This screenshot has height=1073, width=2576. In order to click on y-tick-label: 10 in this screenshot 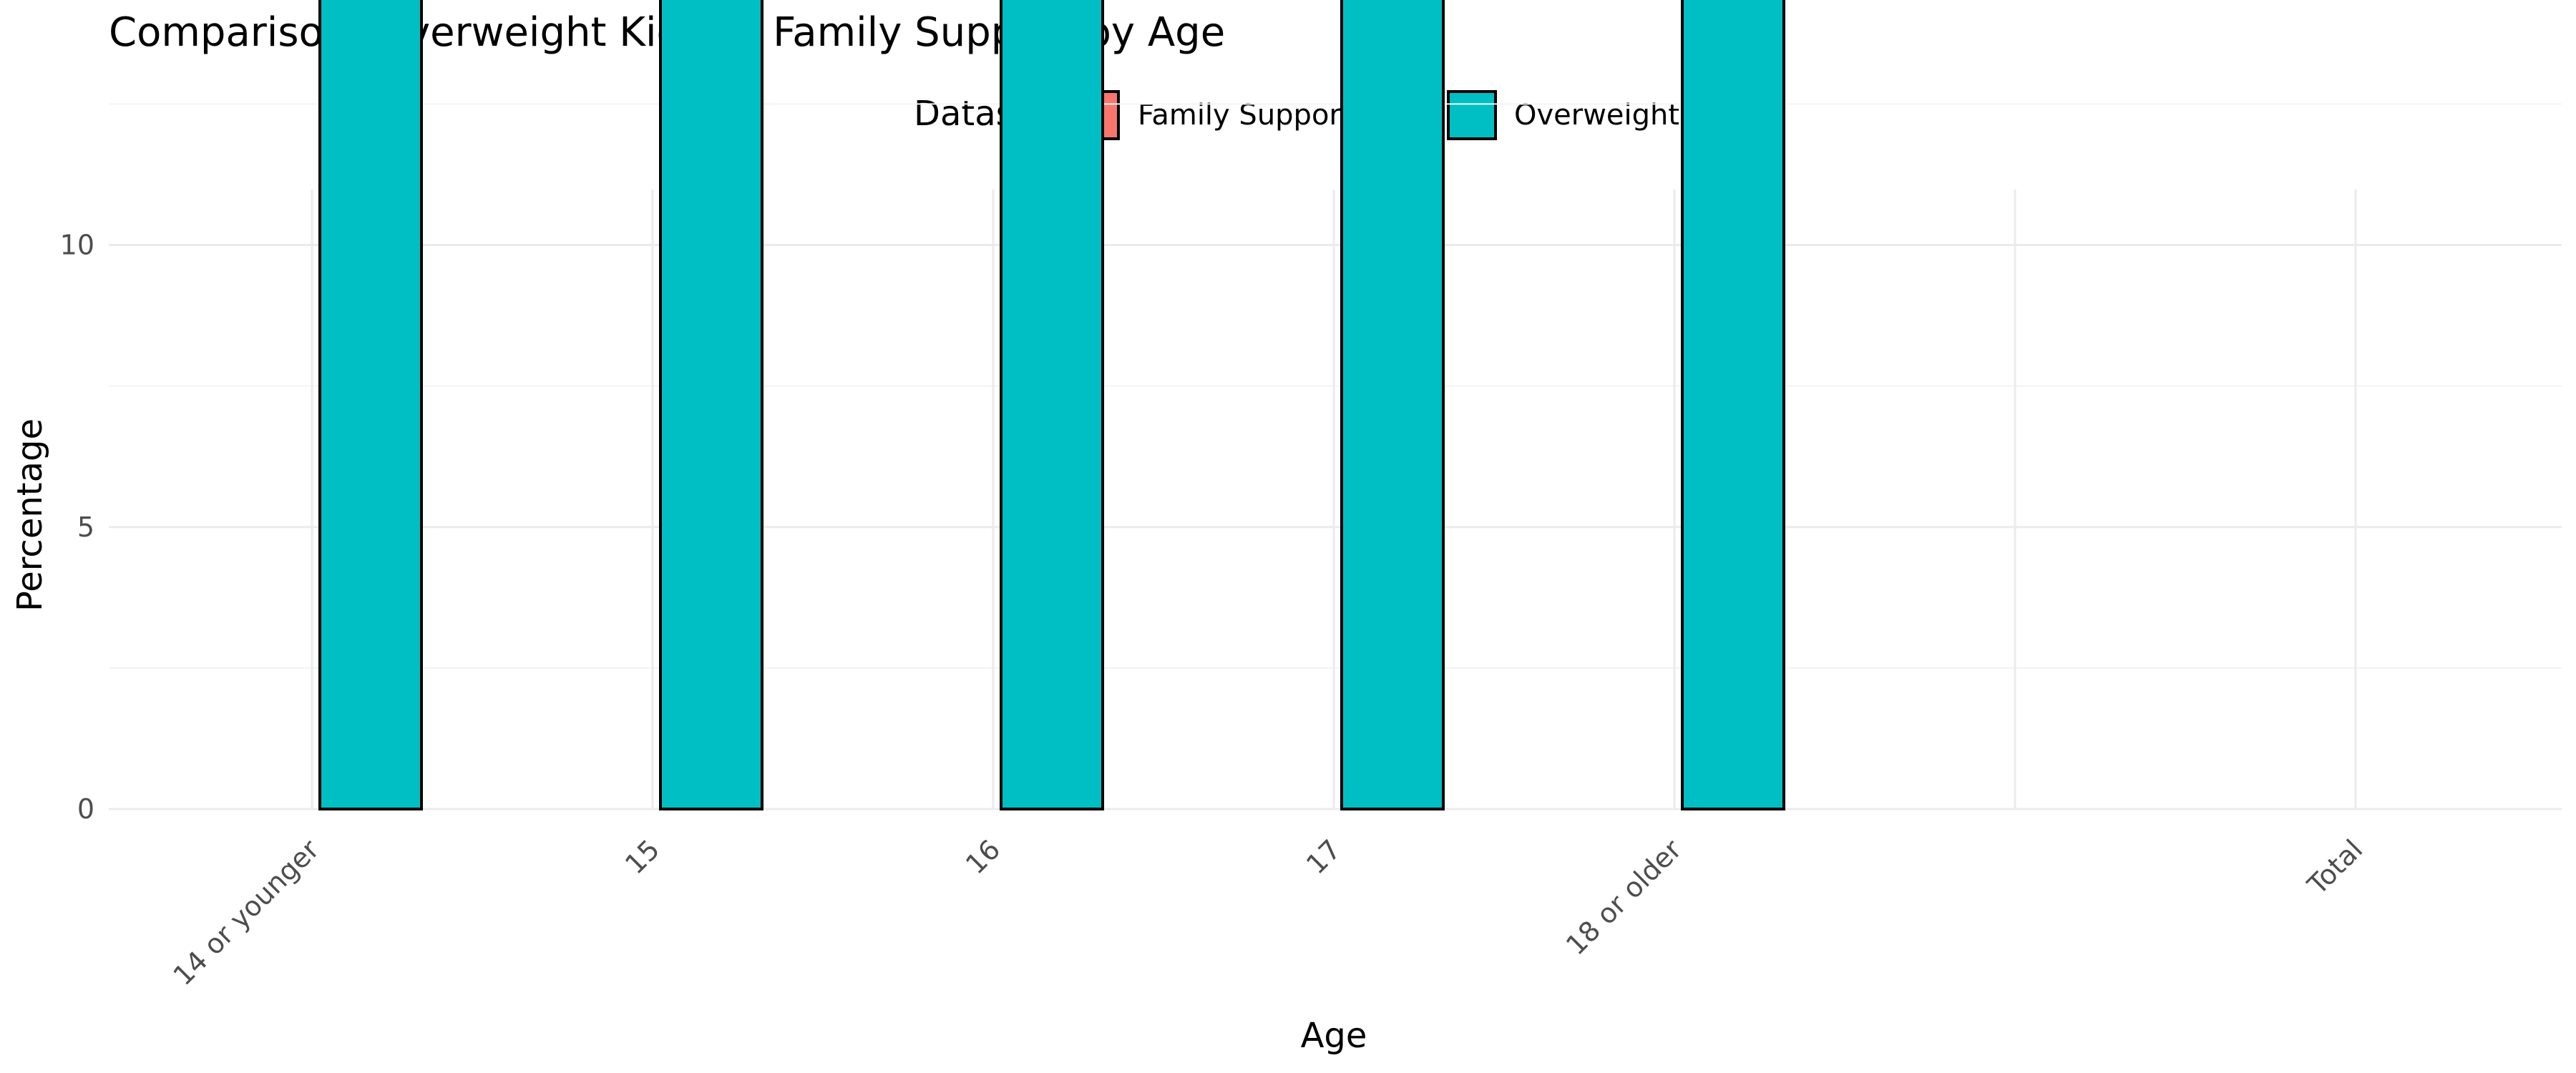, I will do `click(77, 245)`.